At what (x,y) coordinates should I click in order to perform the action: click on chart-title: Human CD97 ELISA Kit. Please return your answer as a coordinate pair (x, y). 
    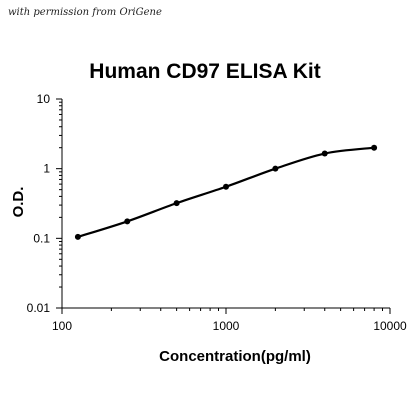
    Looking at the image, I should click on (204, 71).